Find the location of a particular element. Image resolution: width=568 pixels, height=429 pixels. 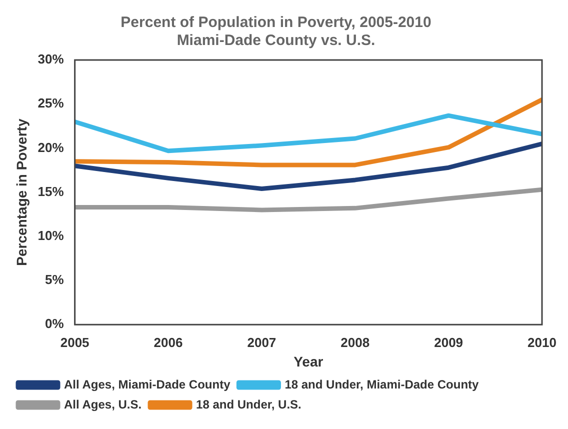

y-tick-label: 25% is located at coordinates (51, 103).